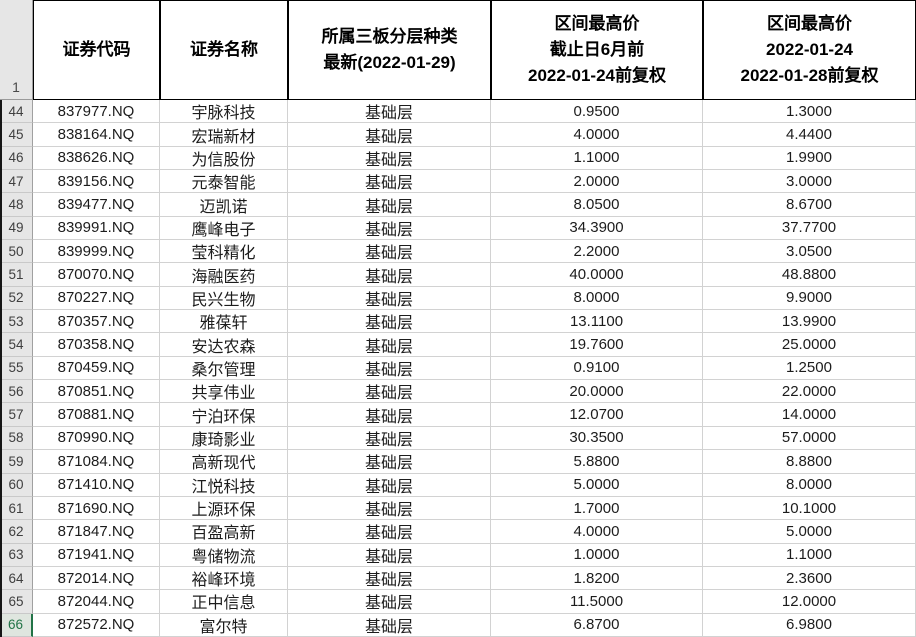  I want to click on name-cell: 百盈高新, so click(224, 532).